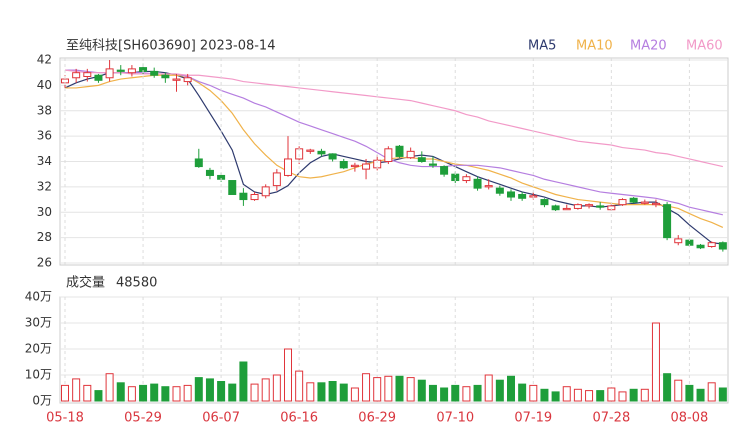 The width and height of the screenshot is (740, 440). Describe the element at coordinates (85, 283) in the screenshot. I see `volume-title: 成交量` at that location.